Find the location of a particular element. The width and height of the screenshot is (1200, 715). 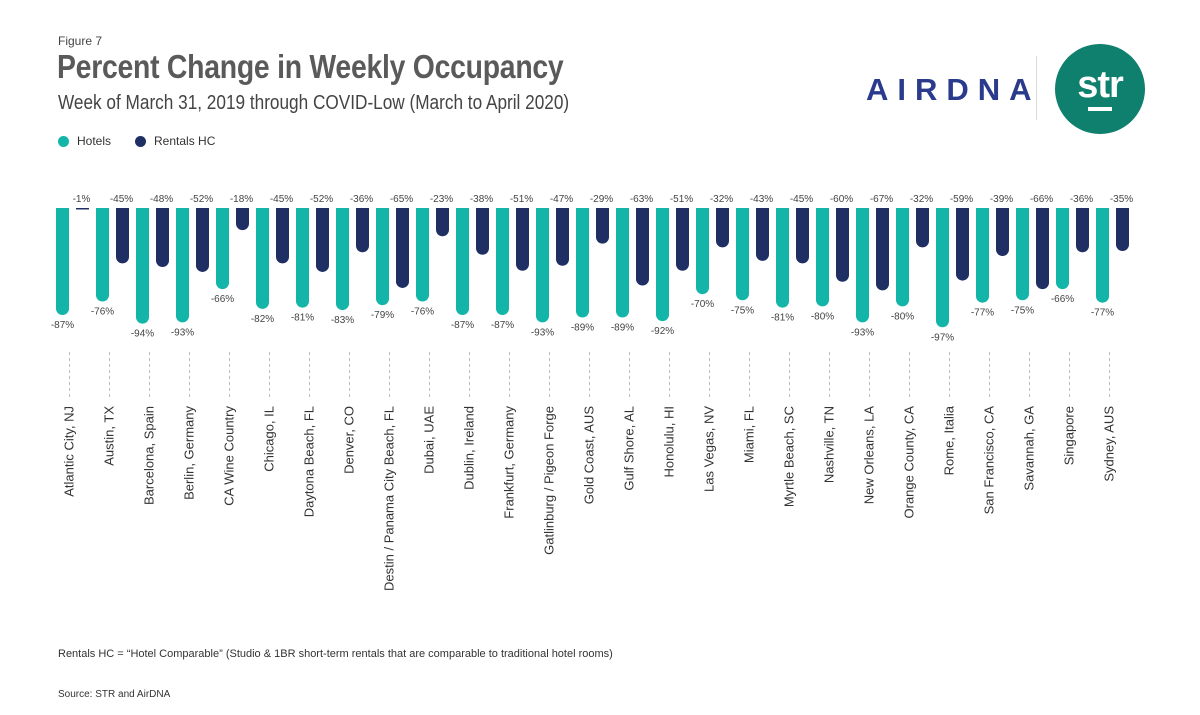

source-note: Source: STR and AirDNA is located at coordinates (114, 694).